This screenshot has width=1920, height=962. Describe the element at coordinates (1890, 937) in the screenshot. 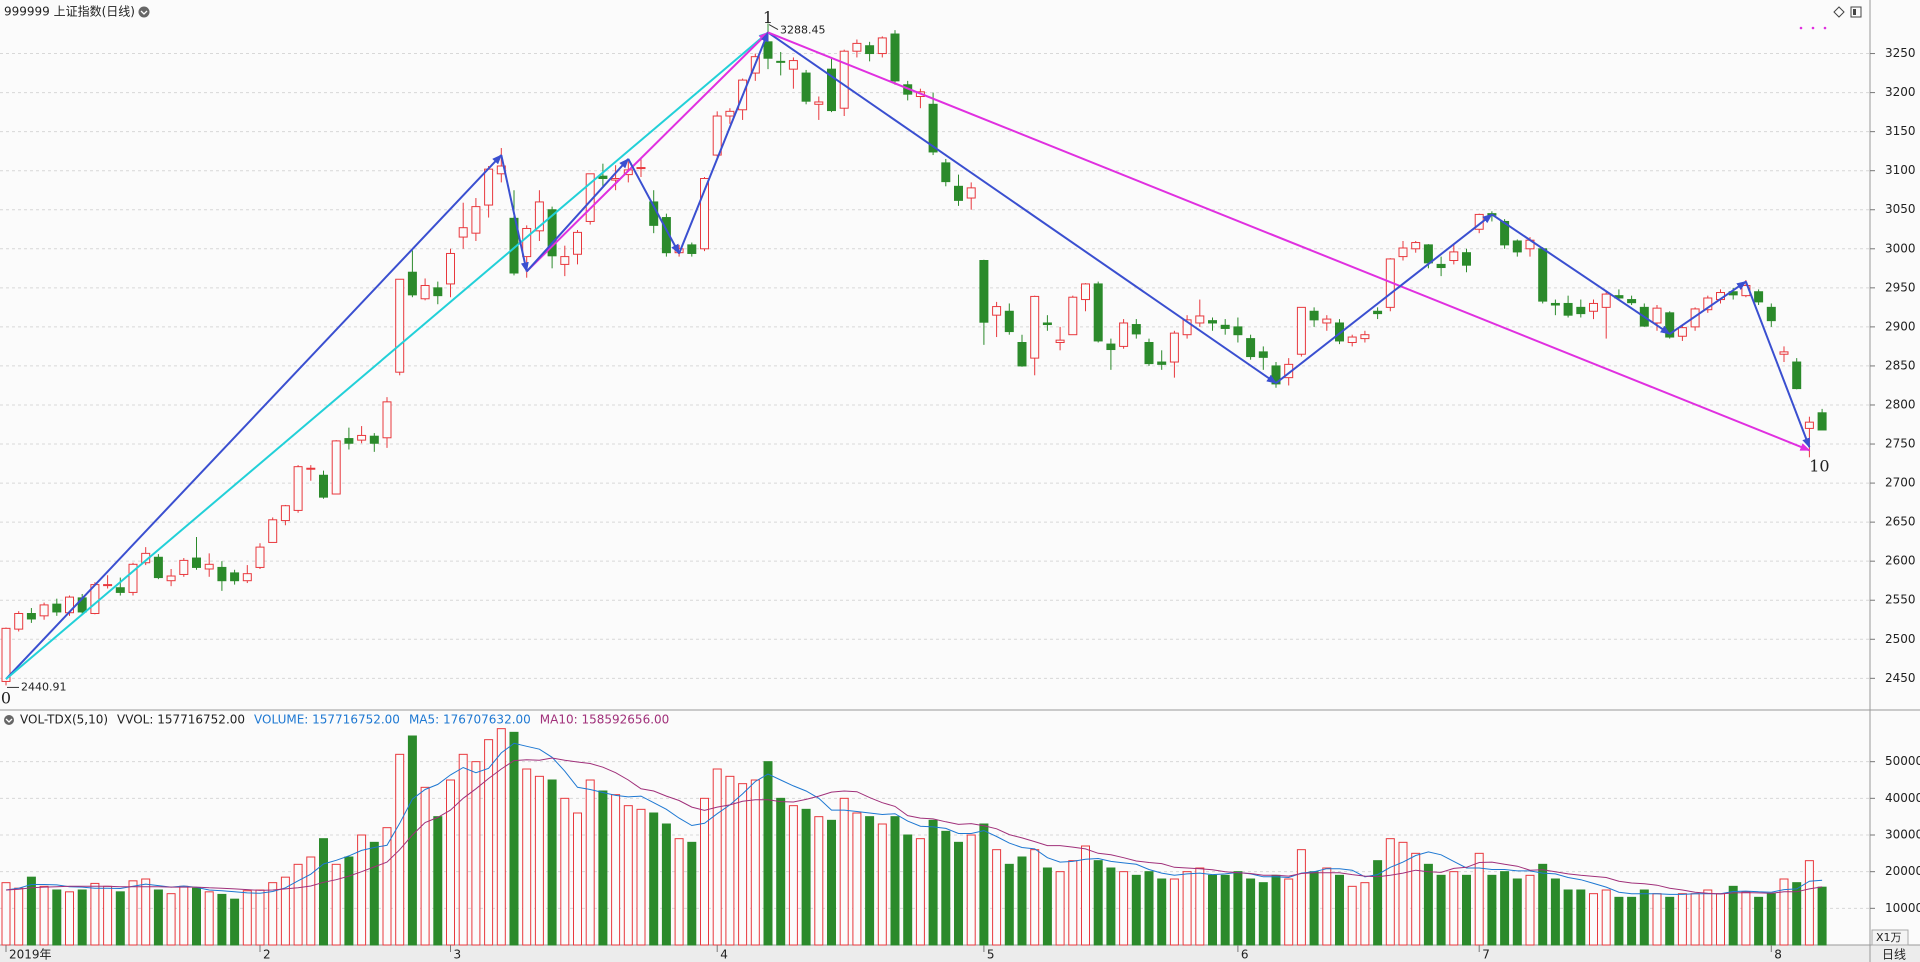

I see `unit-label-box` at that location.